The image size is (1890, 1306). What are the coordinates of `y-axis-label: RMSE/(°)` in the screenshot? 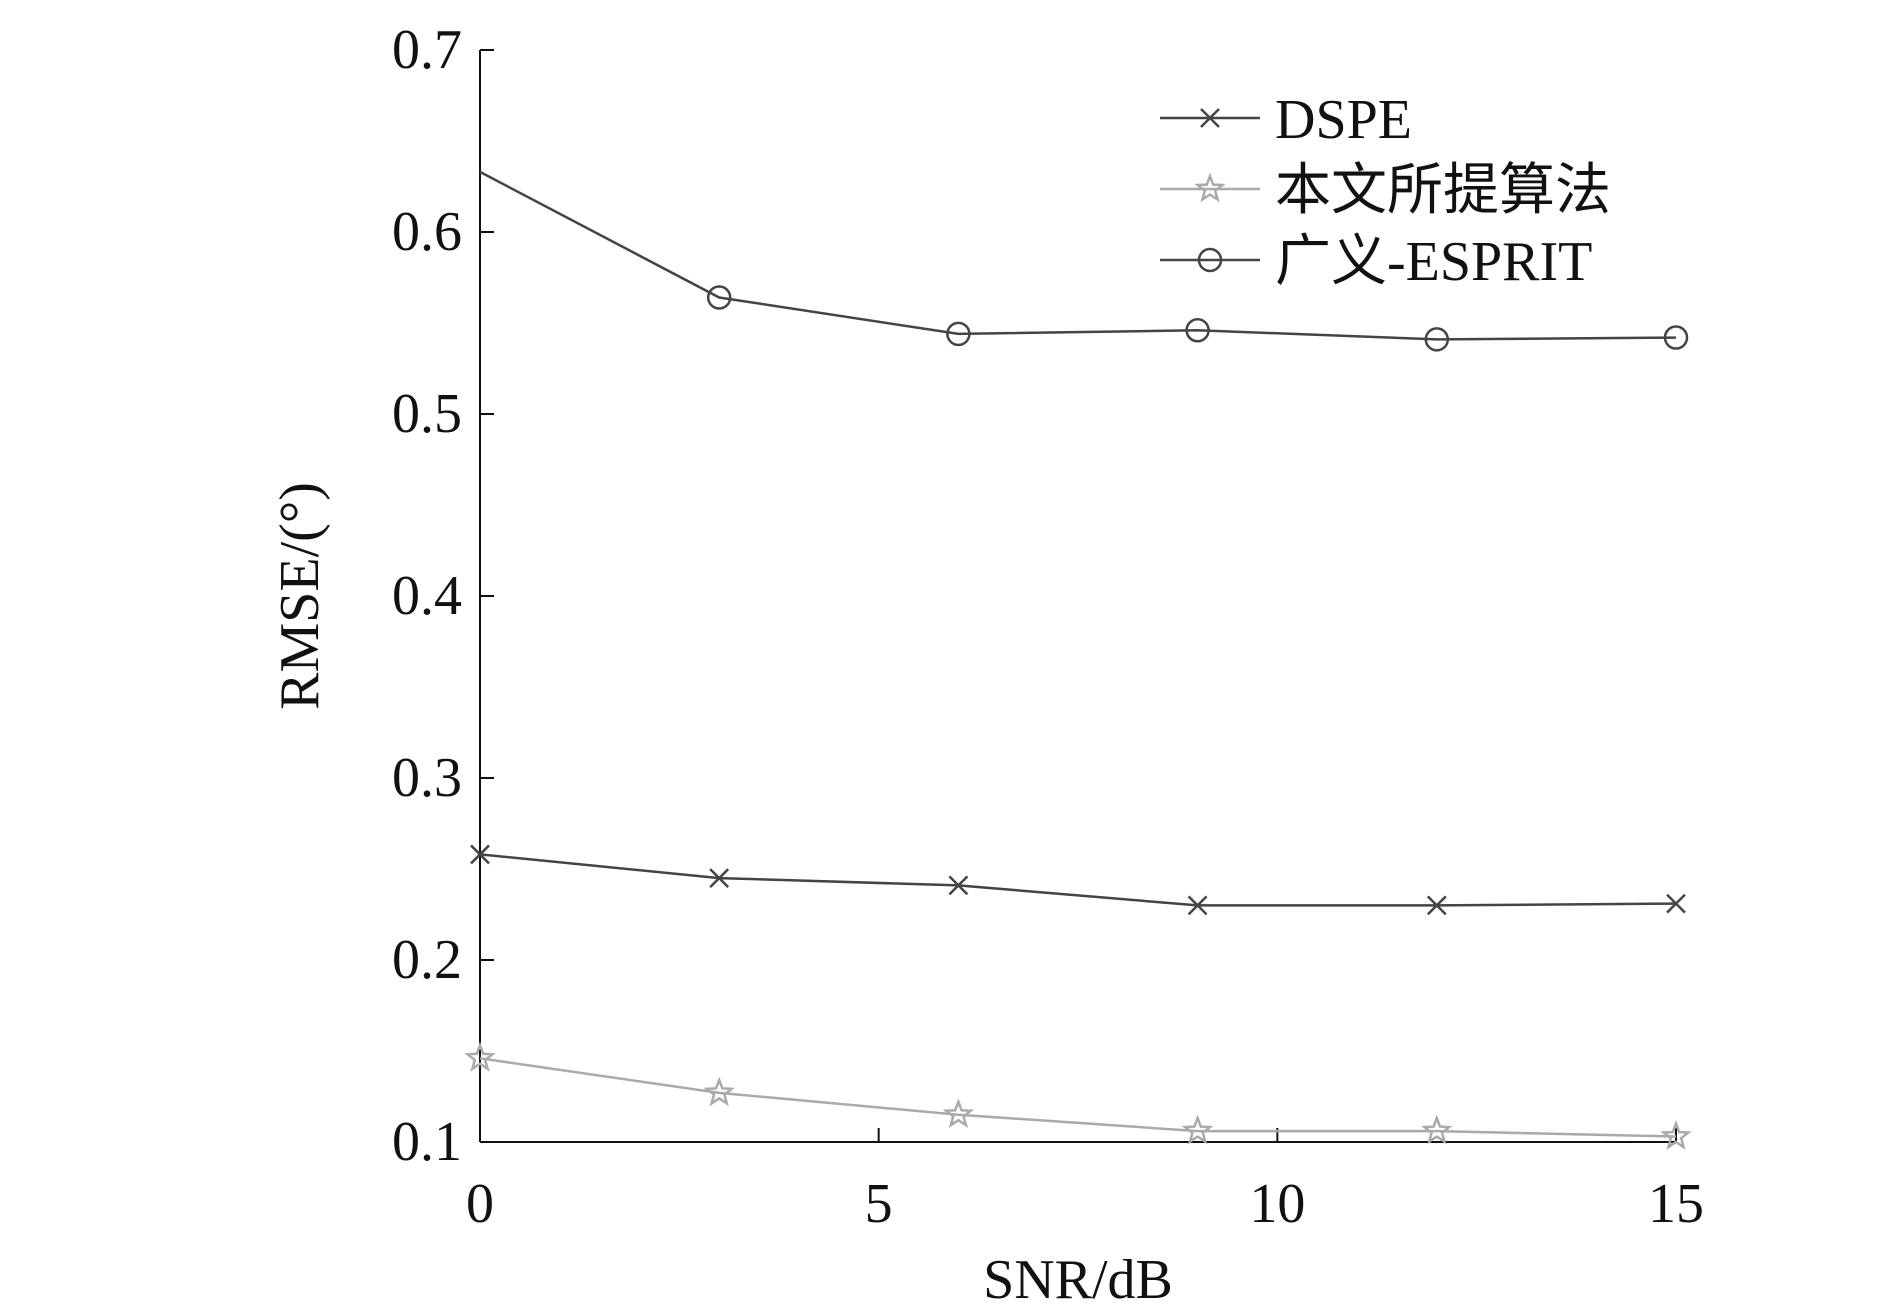 It's located at (300, 596).